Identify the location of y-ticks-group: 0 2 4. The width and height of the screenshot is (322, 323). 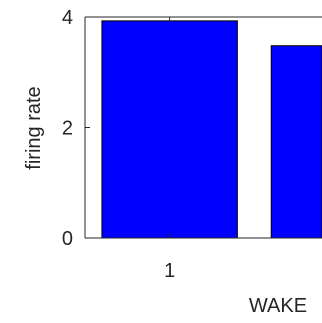
(76, 128).